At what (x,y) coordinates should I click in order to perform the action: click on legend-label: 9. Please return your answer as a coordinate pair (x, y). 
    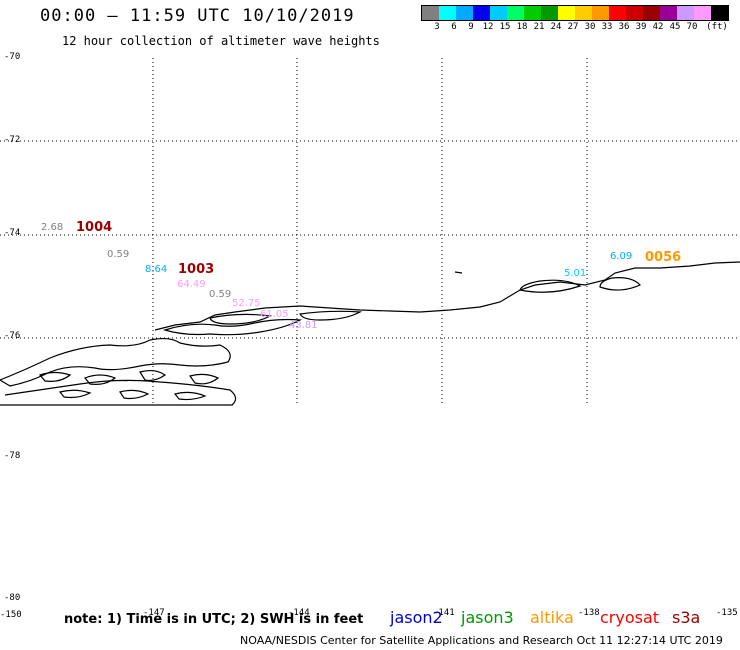
    Looking at the image, I should click on (471, 27).